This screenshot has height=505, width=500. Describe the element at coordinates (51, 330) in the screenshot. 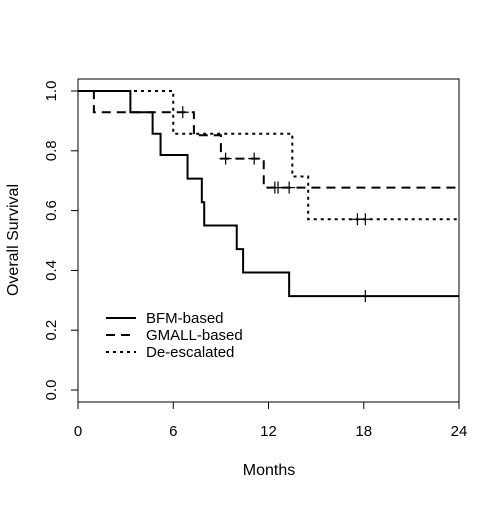

I see `y-tick-label: 0.2` at that location.